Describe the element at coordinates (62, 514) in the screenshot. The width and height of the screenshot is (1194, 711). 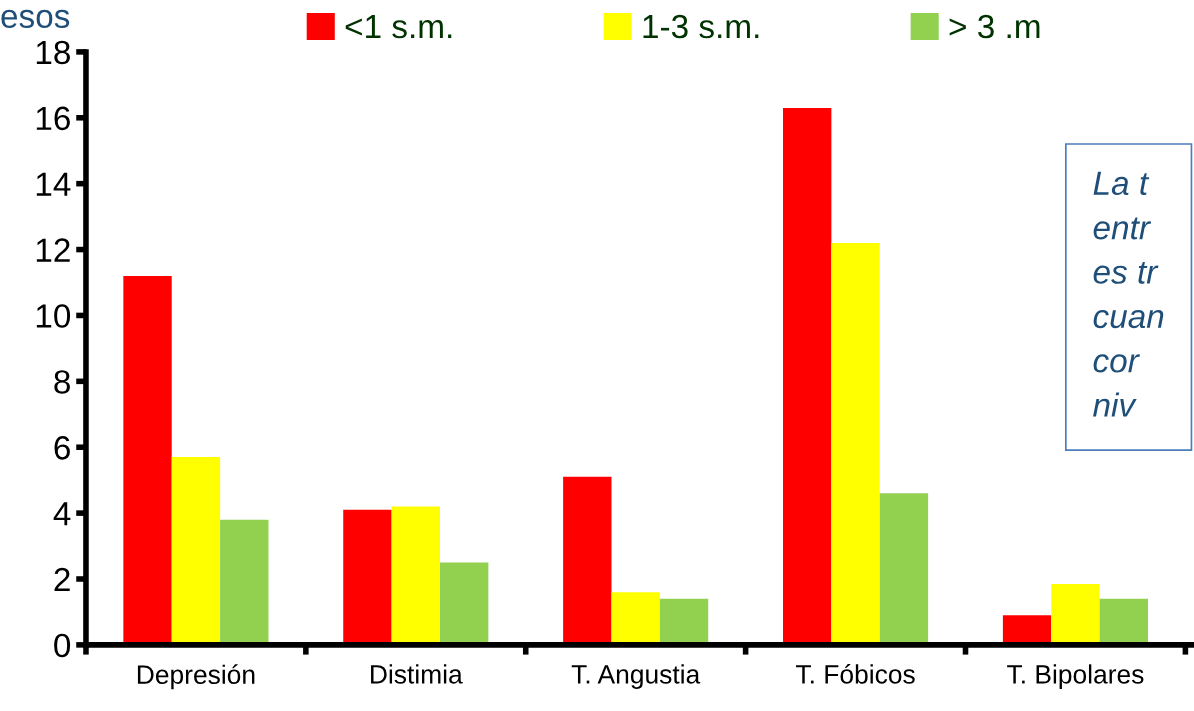
I see `y-tick-label: 4` at that location.